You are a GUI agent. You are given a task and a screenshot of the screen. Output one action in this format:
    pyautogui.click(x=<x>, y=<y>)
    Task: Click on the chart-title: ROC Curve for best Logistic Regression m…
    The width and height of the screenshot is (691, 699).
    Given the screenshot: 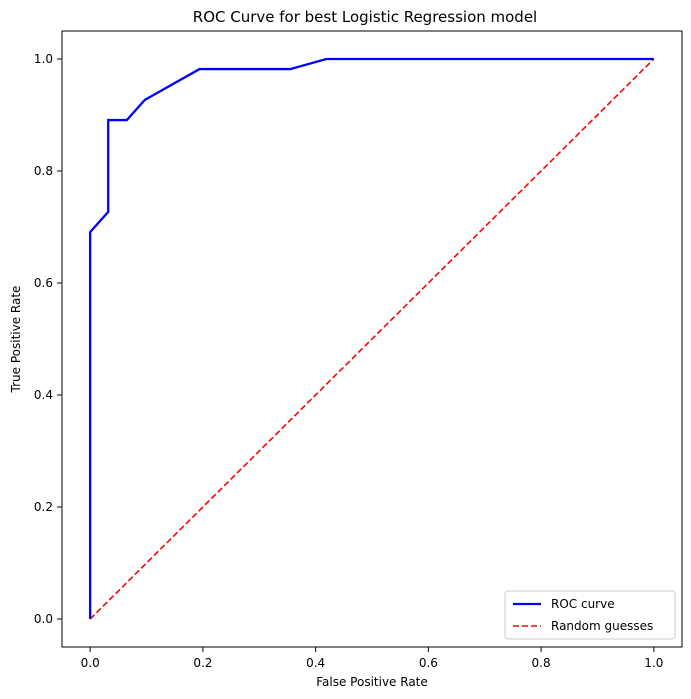 What is the action you would take?
    pyautogui.click(x=365, y=17)
    